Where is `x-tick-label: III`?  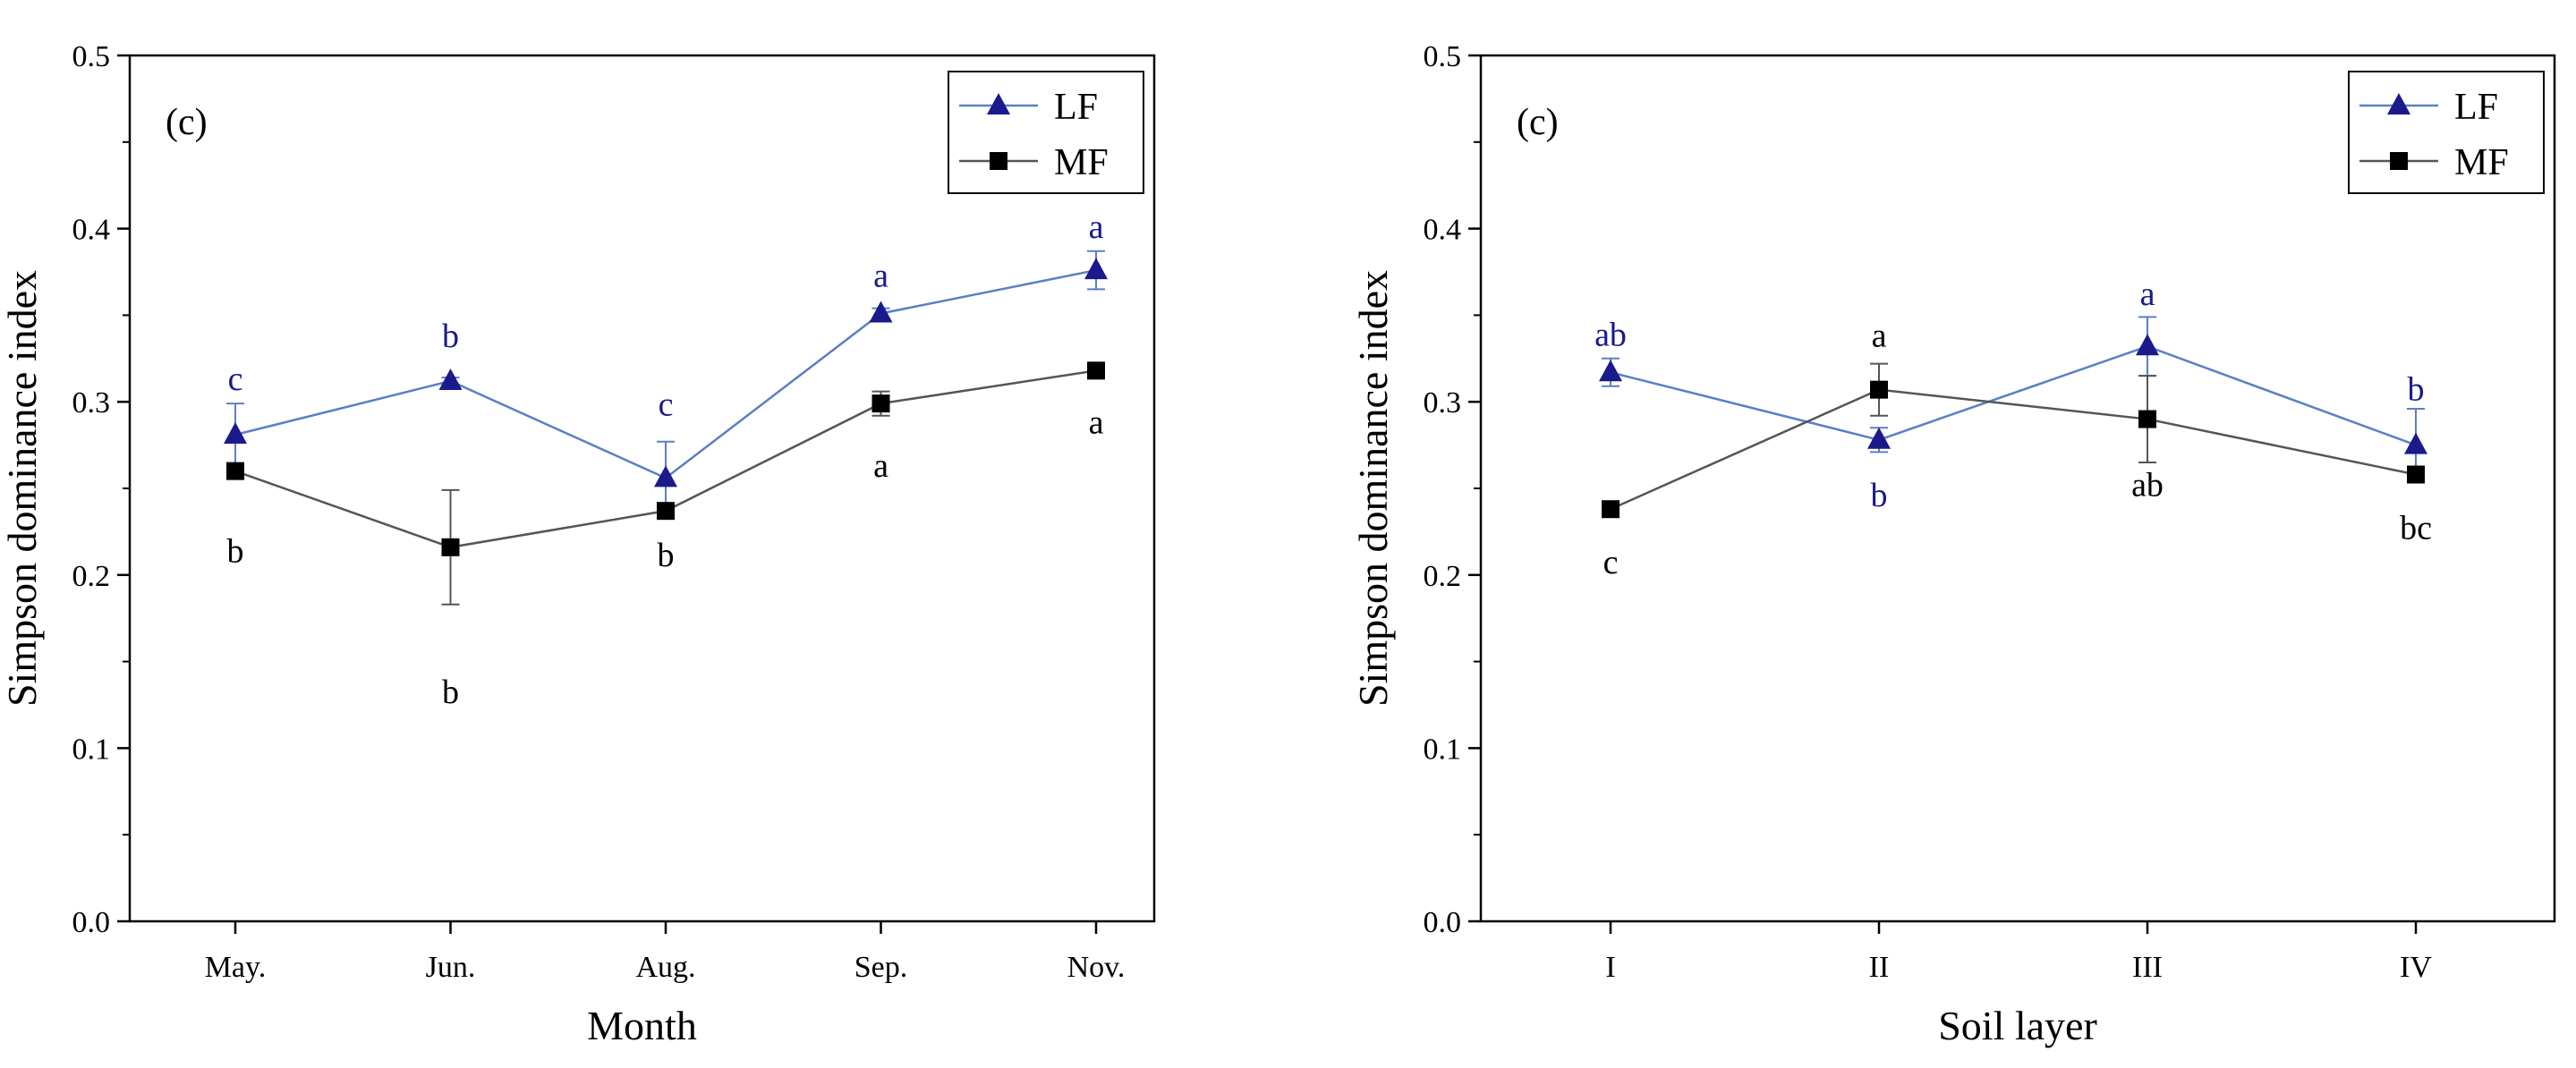
x-tick-label: III is located at coordinates (2147, 967).